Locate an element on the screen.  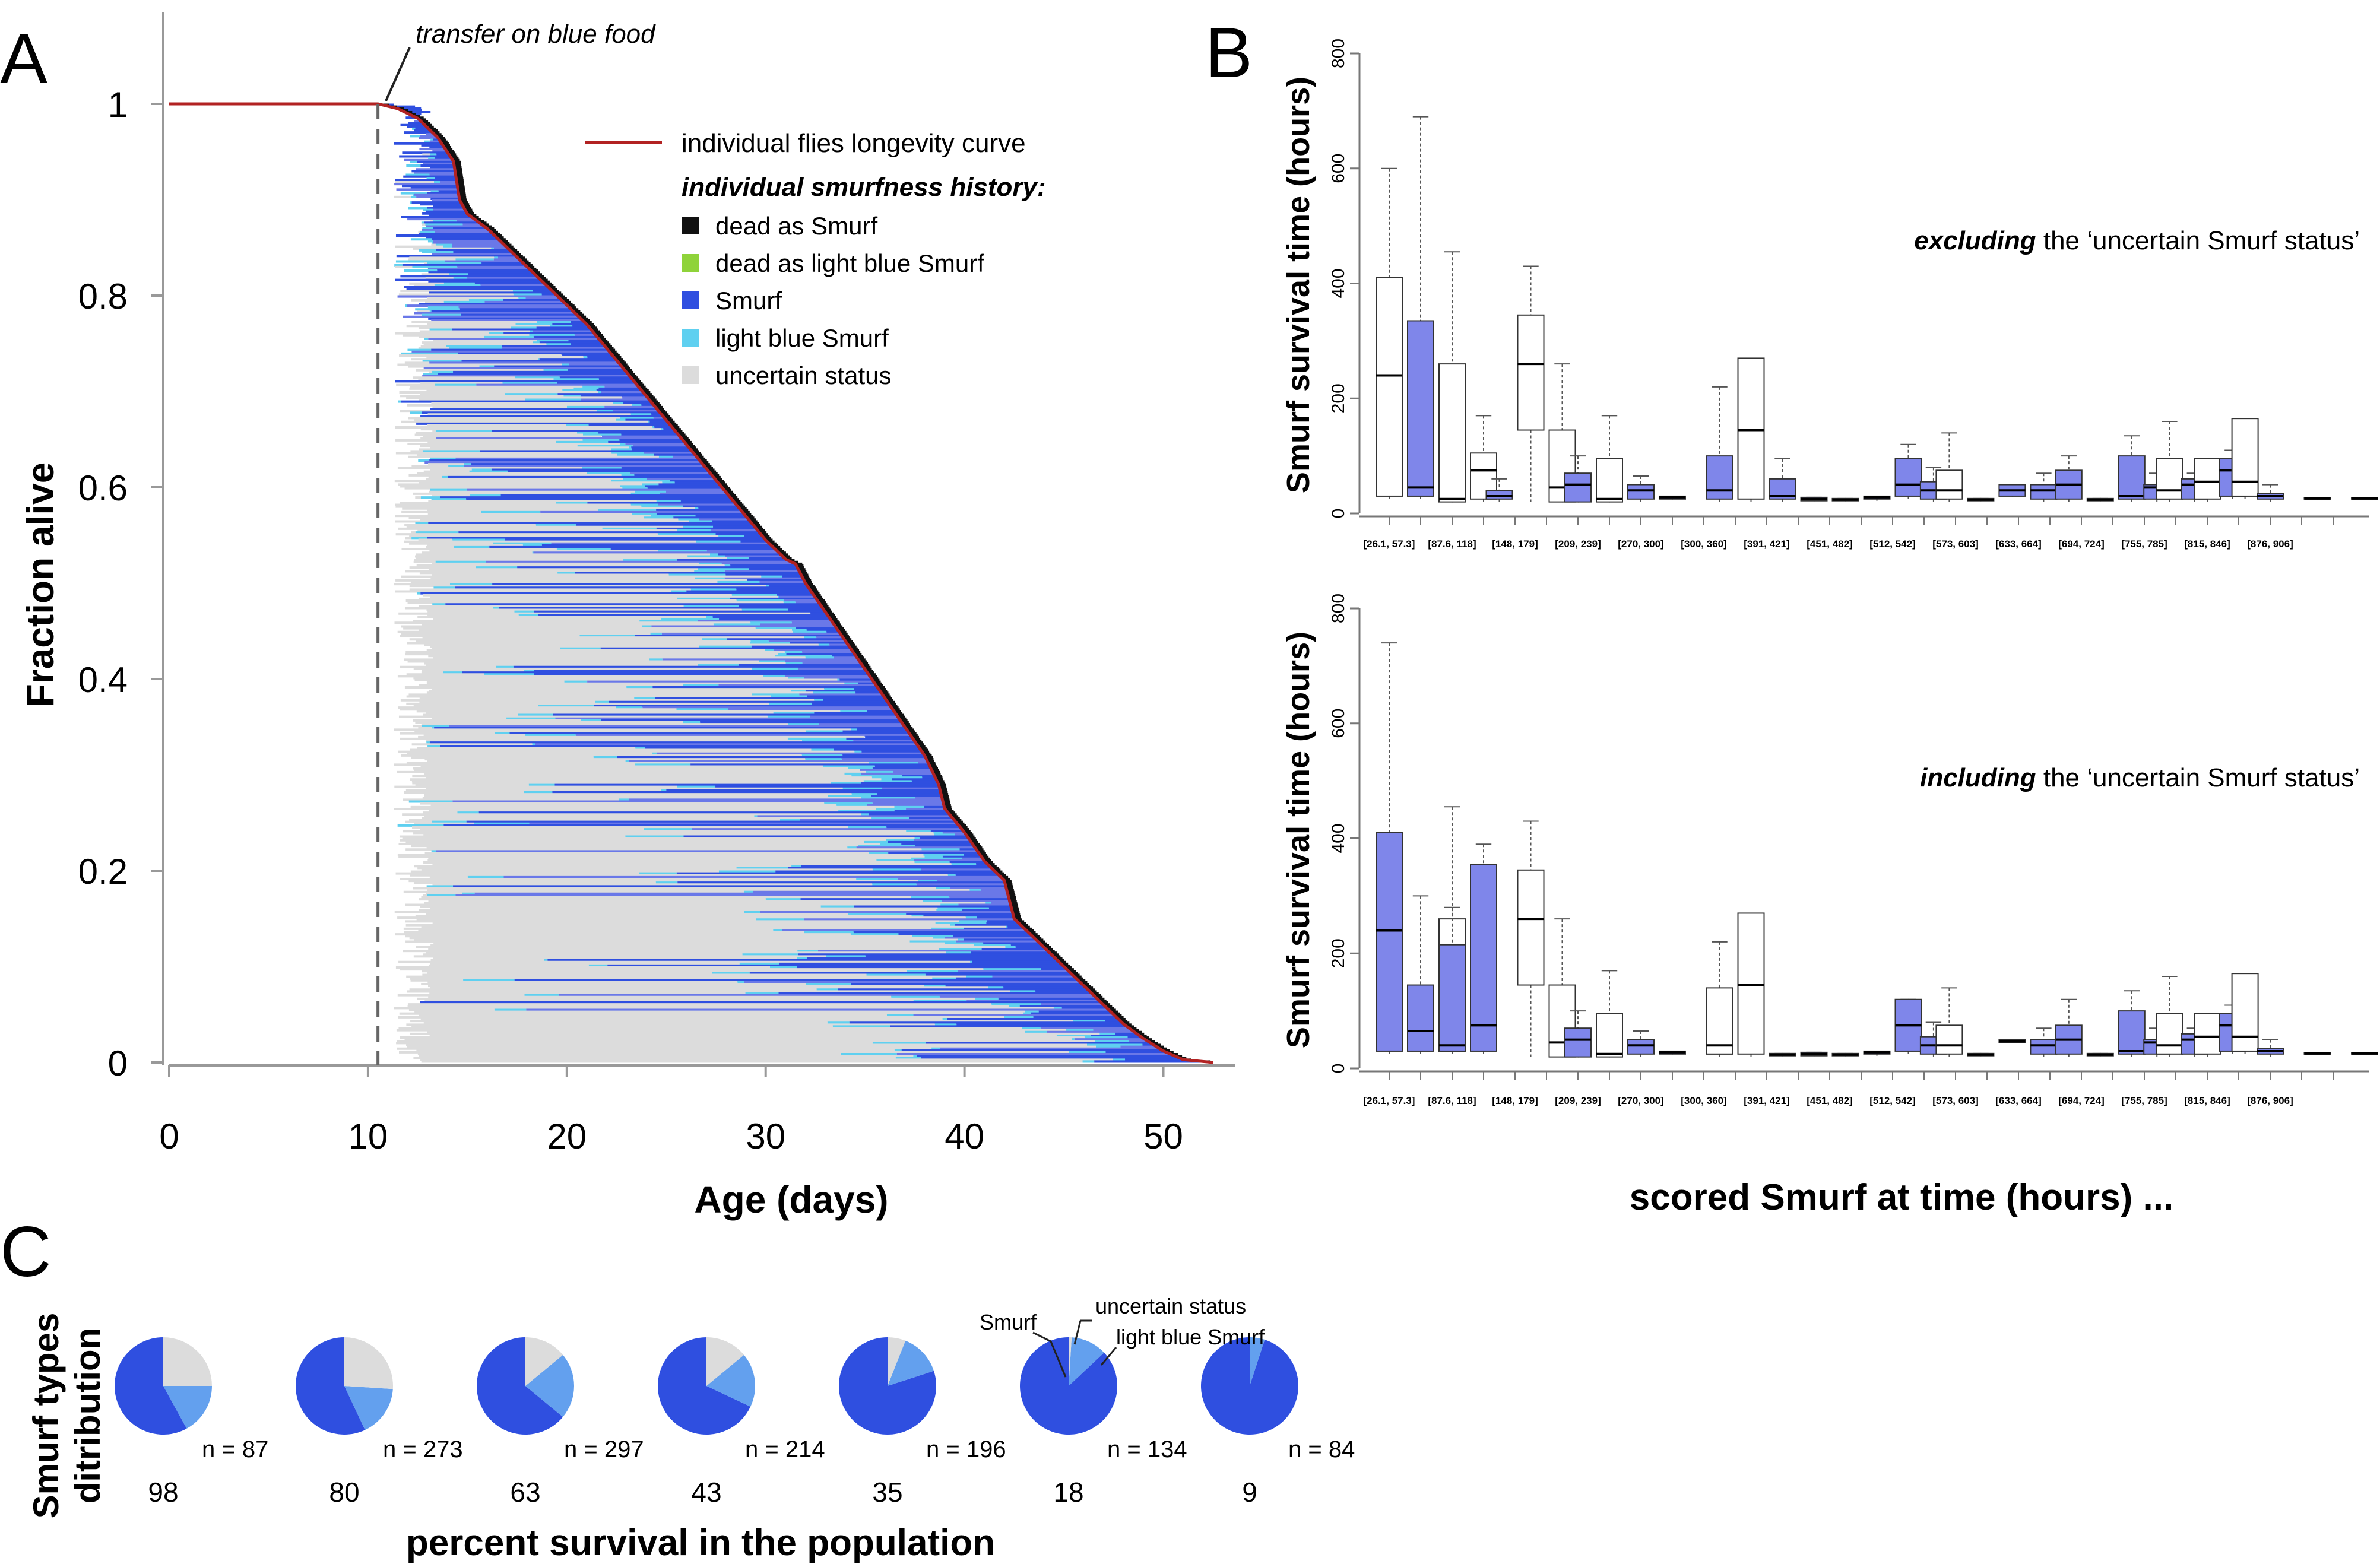
panel-b-subplot-title: excluding the ‘uncertain Smurf status’ is located at coordinates (2137, 240).